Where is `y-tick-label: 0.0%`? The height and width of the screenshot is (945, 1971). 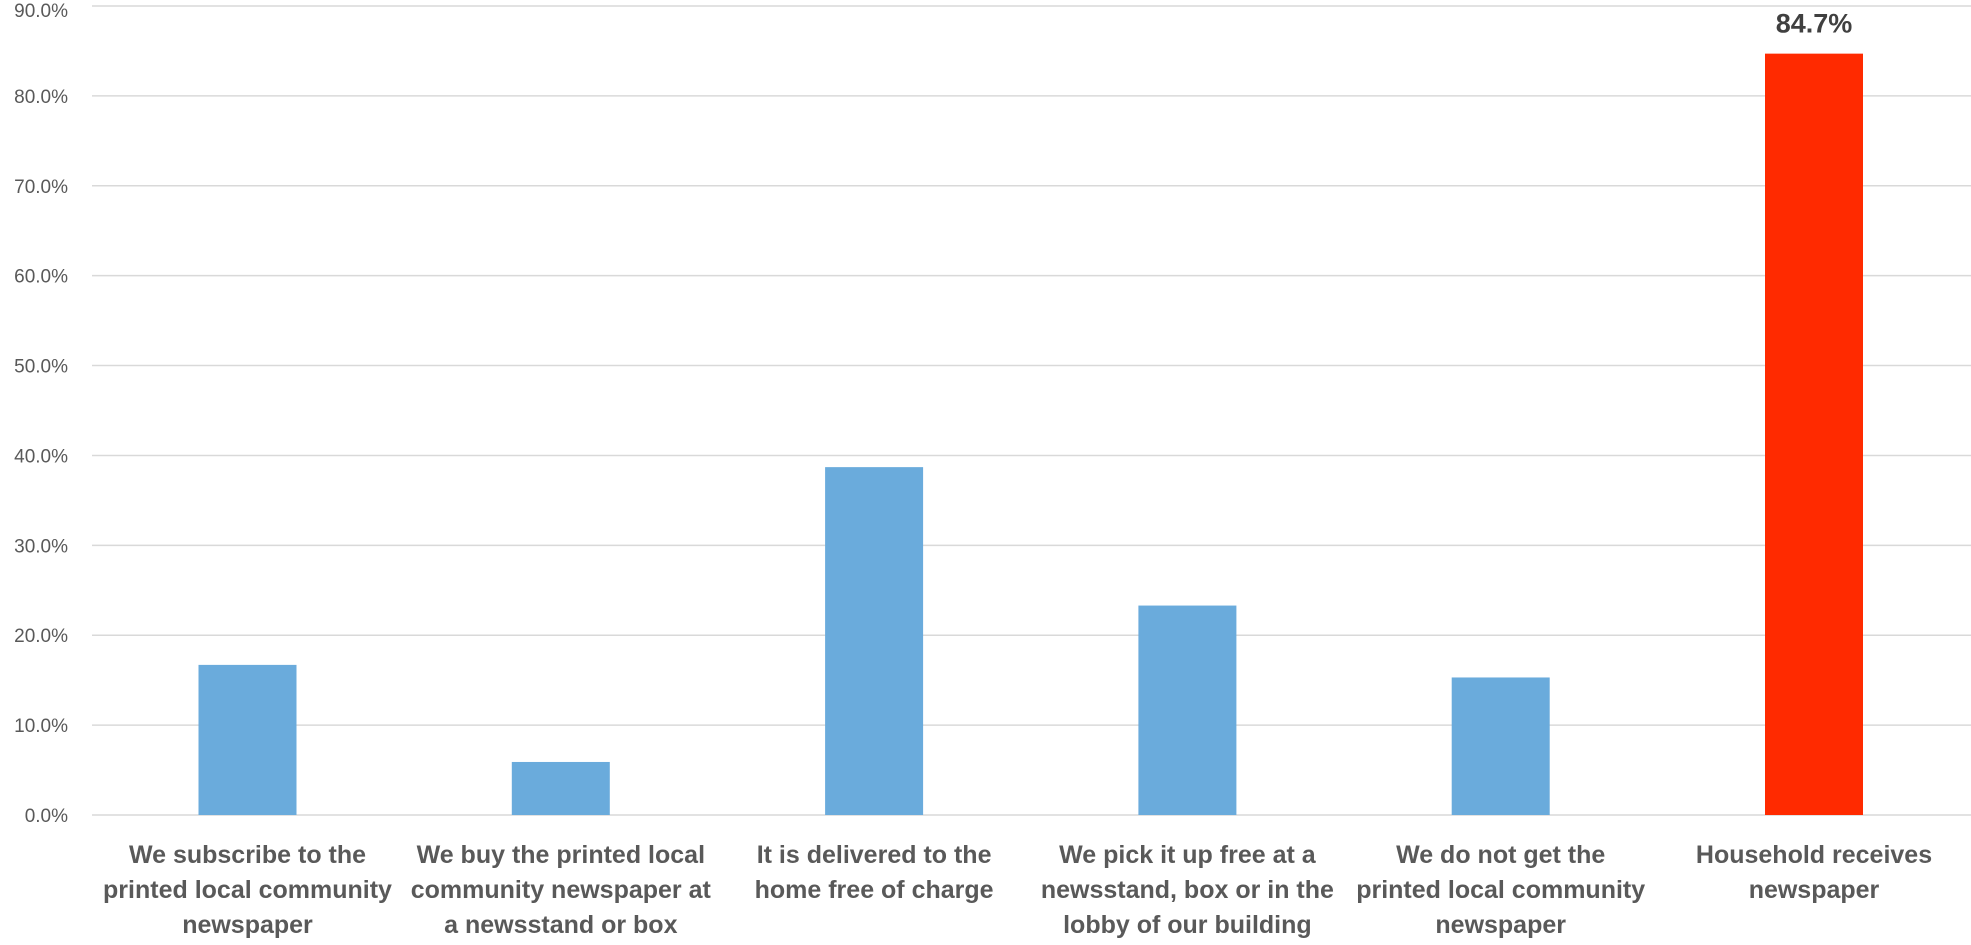
y-tick-label: 0.0% is located at coordinates (46, 816).